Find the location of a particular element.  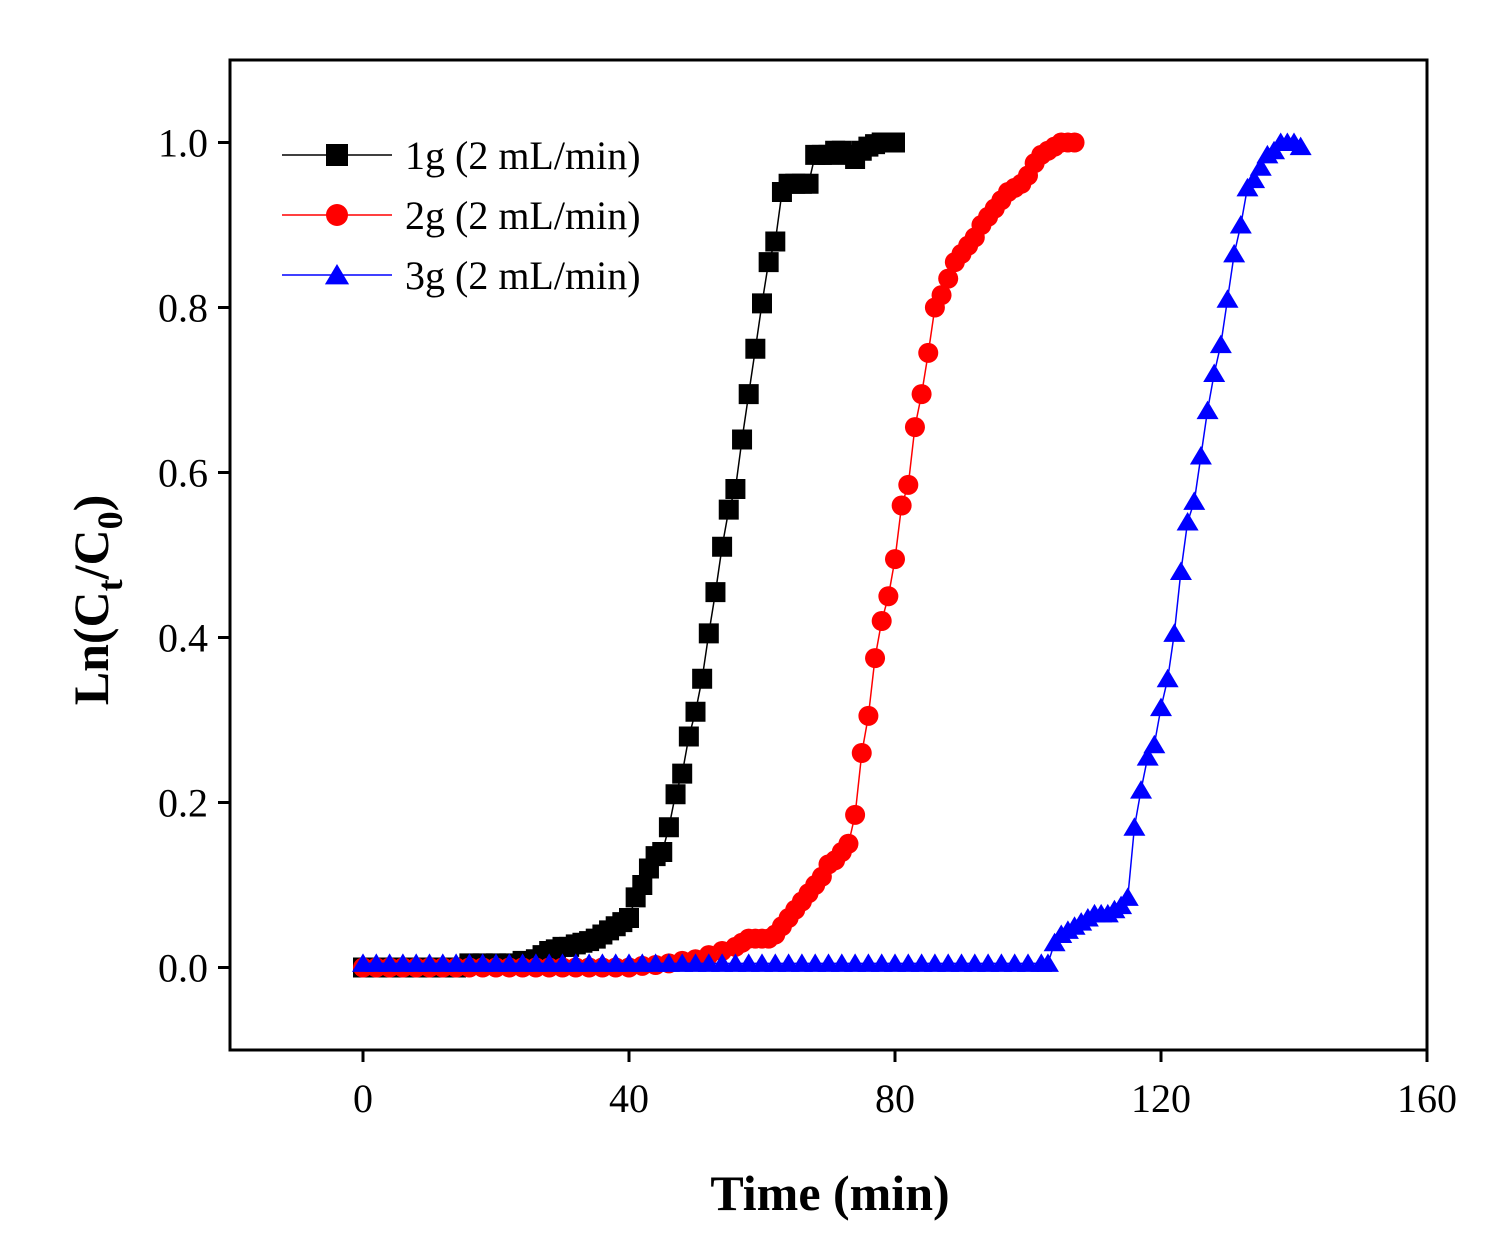

x-axis-title: Time (min) is located at coordinates (829, 1193).